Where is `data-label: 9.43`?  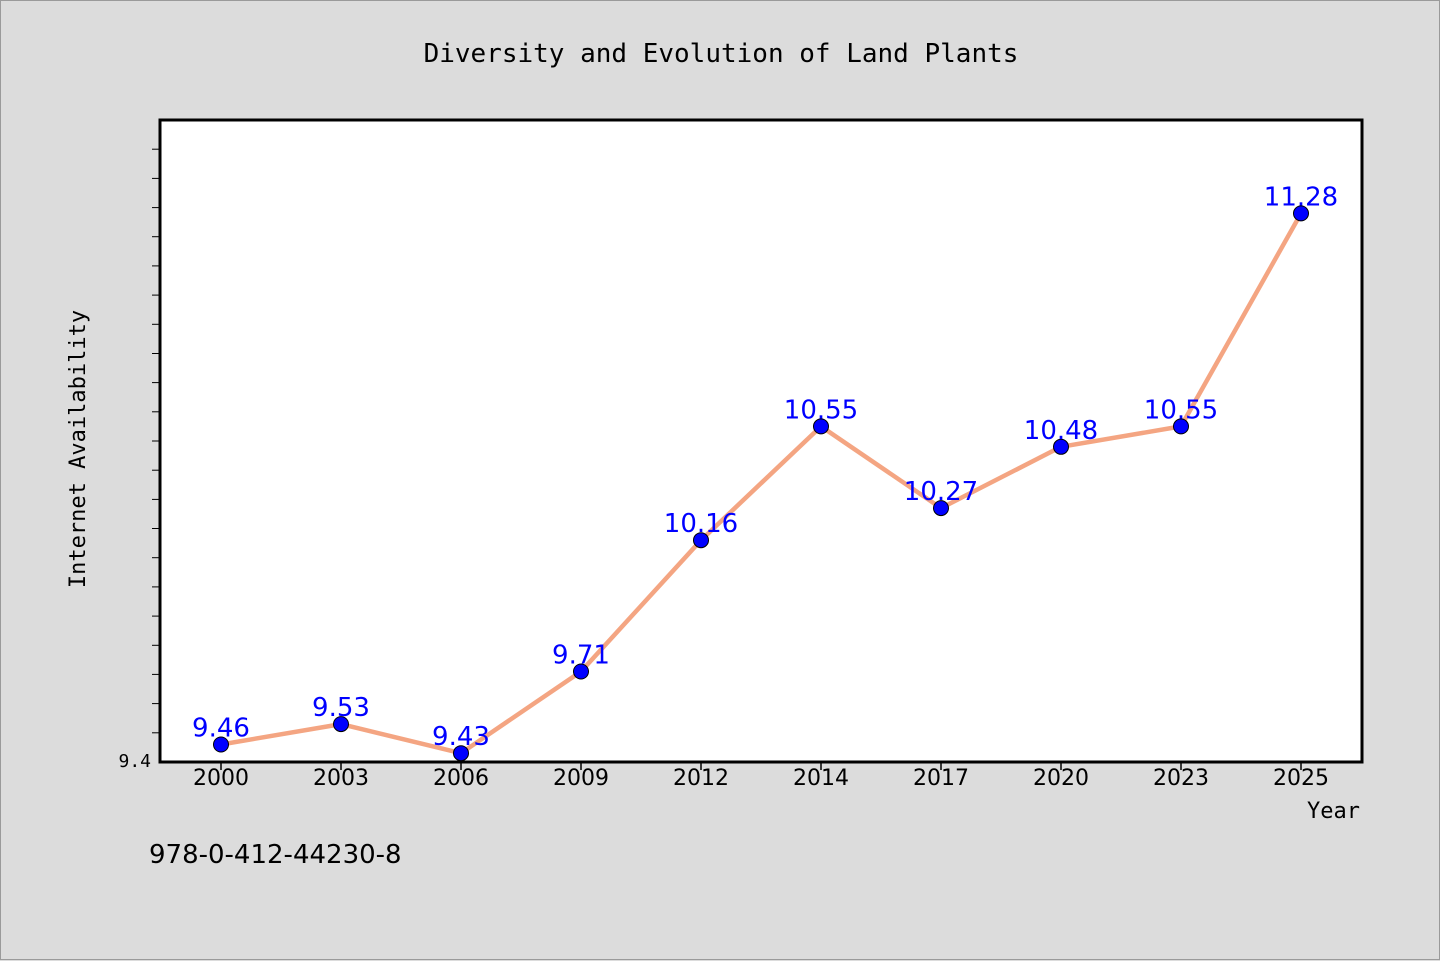 data-label: 9.43 is located at coordinates (461, 737).